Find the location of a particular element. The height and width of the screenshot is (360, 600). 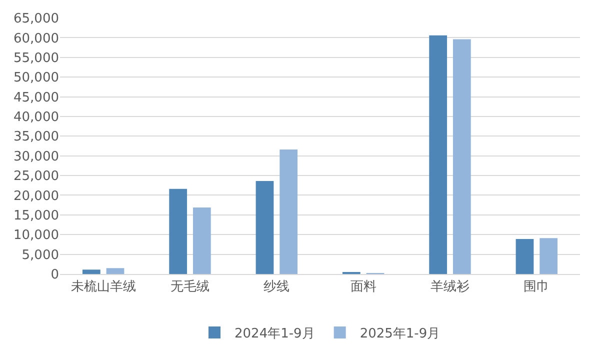

x-tick-label: 纱线 is located at coordinates (277, 287).